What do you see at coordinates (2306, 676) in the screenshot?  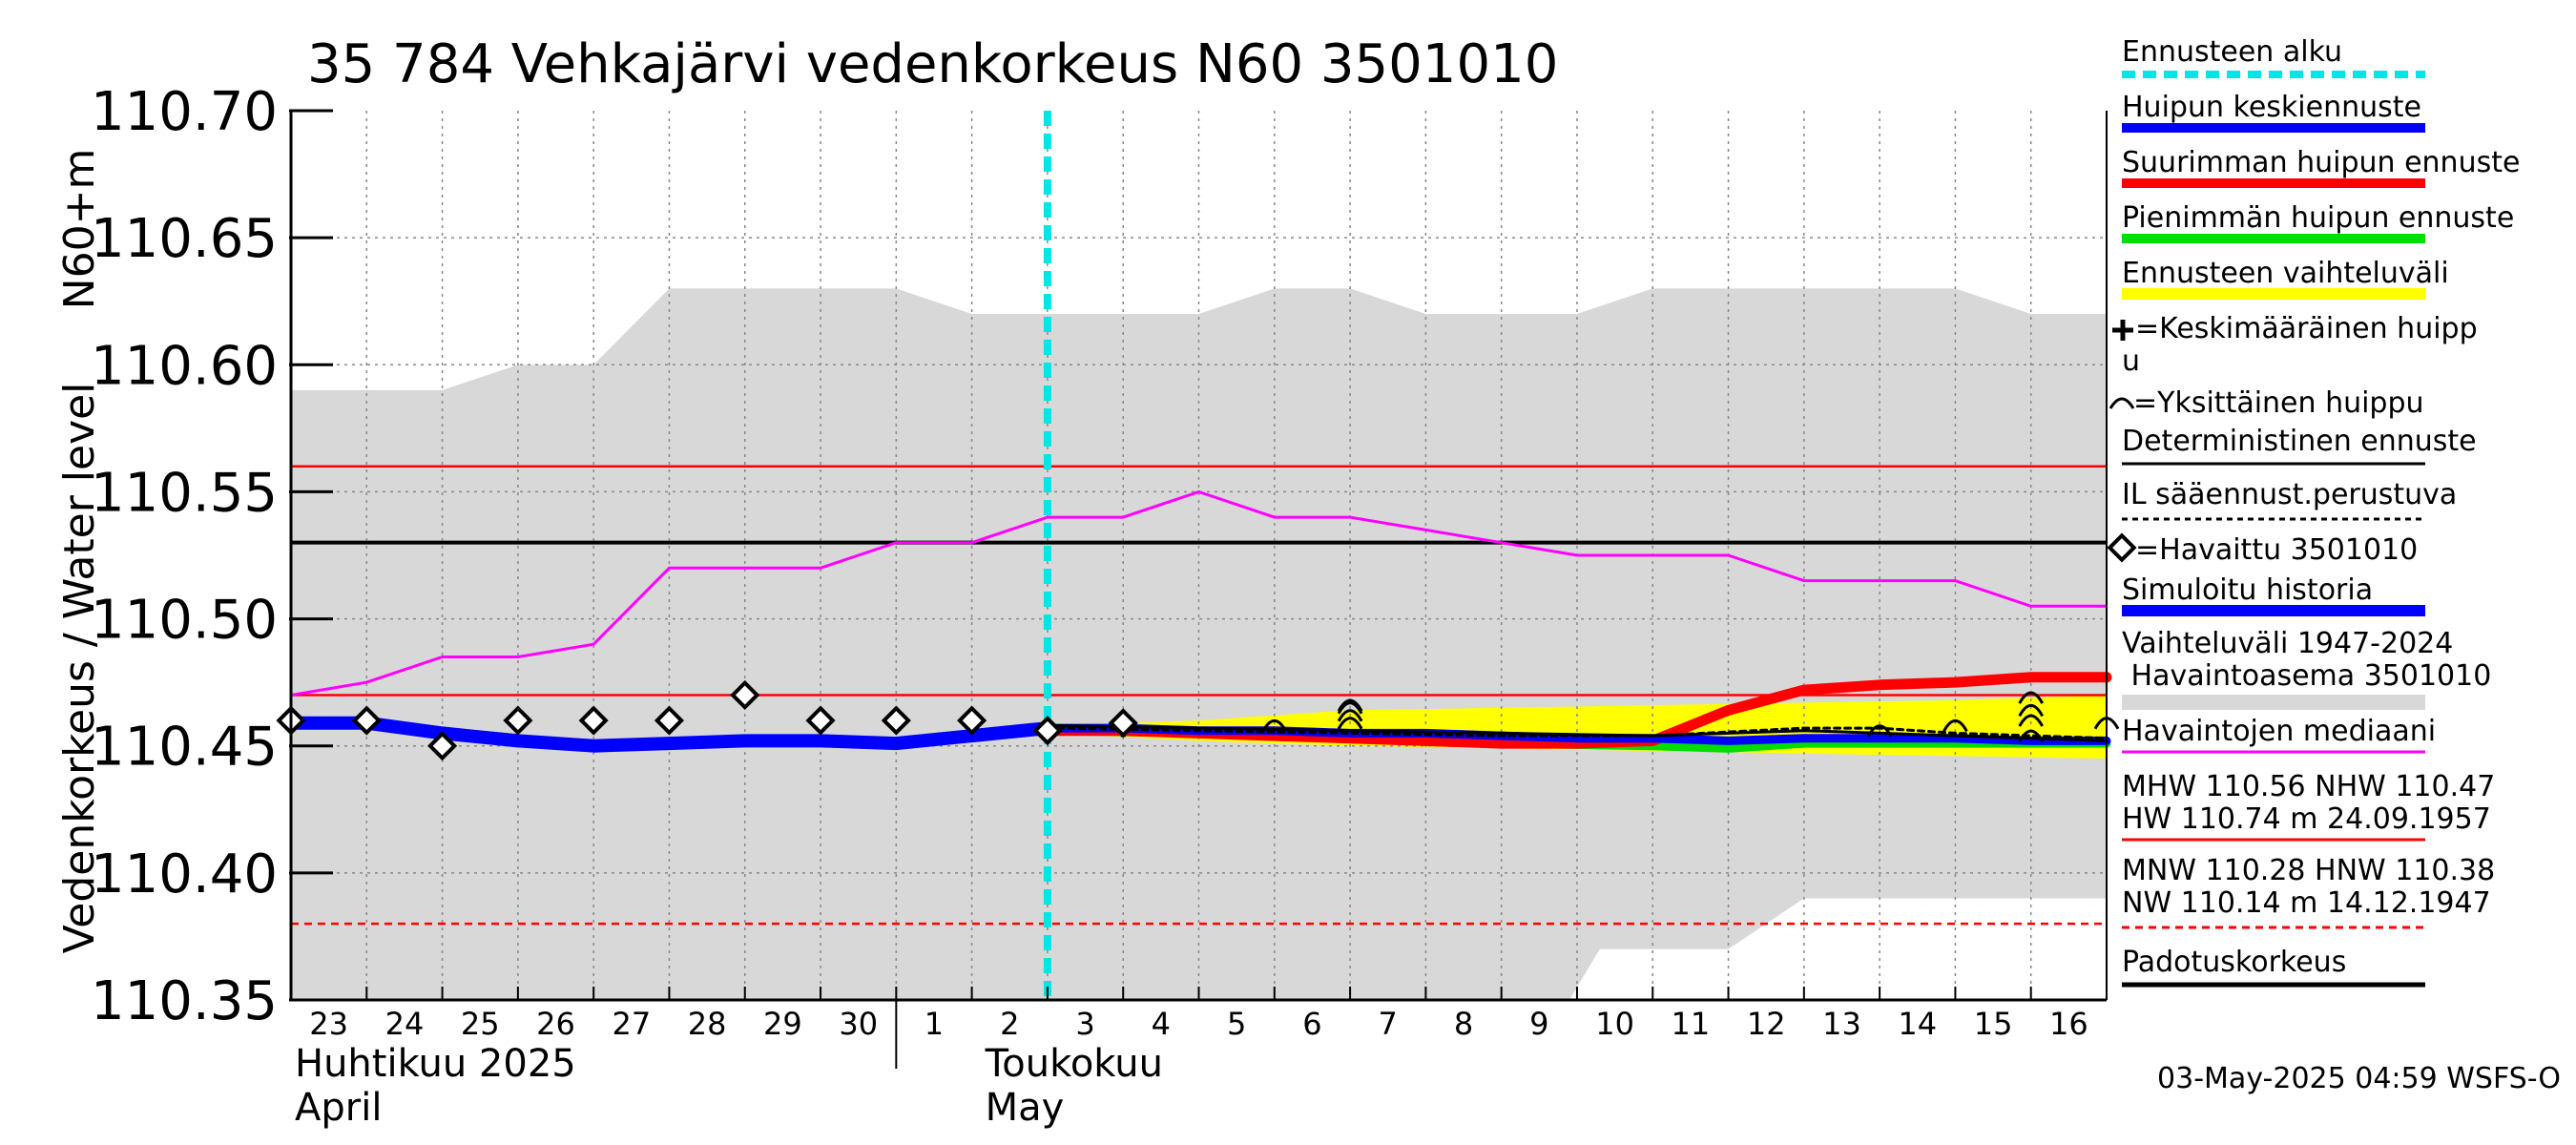 I see `legend-variation-station-label: Havaintoasema 3501010` at bounding box center [2306, 676].